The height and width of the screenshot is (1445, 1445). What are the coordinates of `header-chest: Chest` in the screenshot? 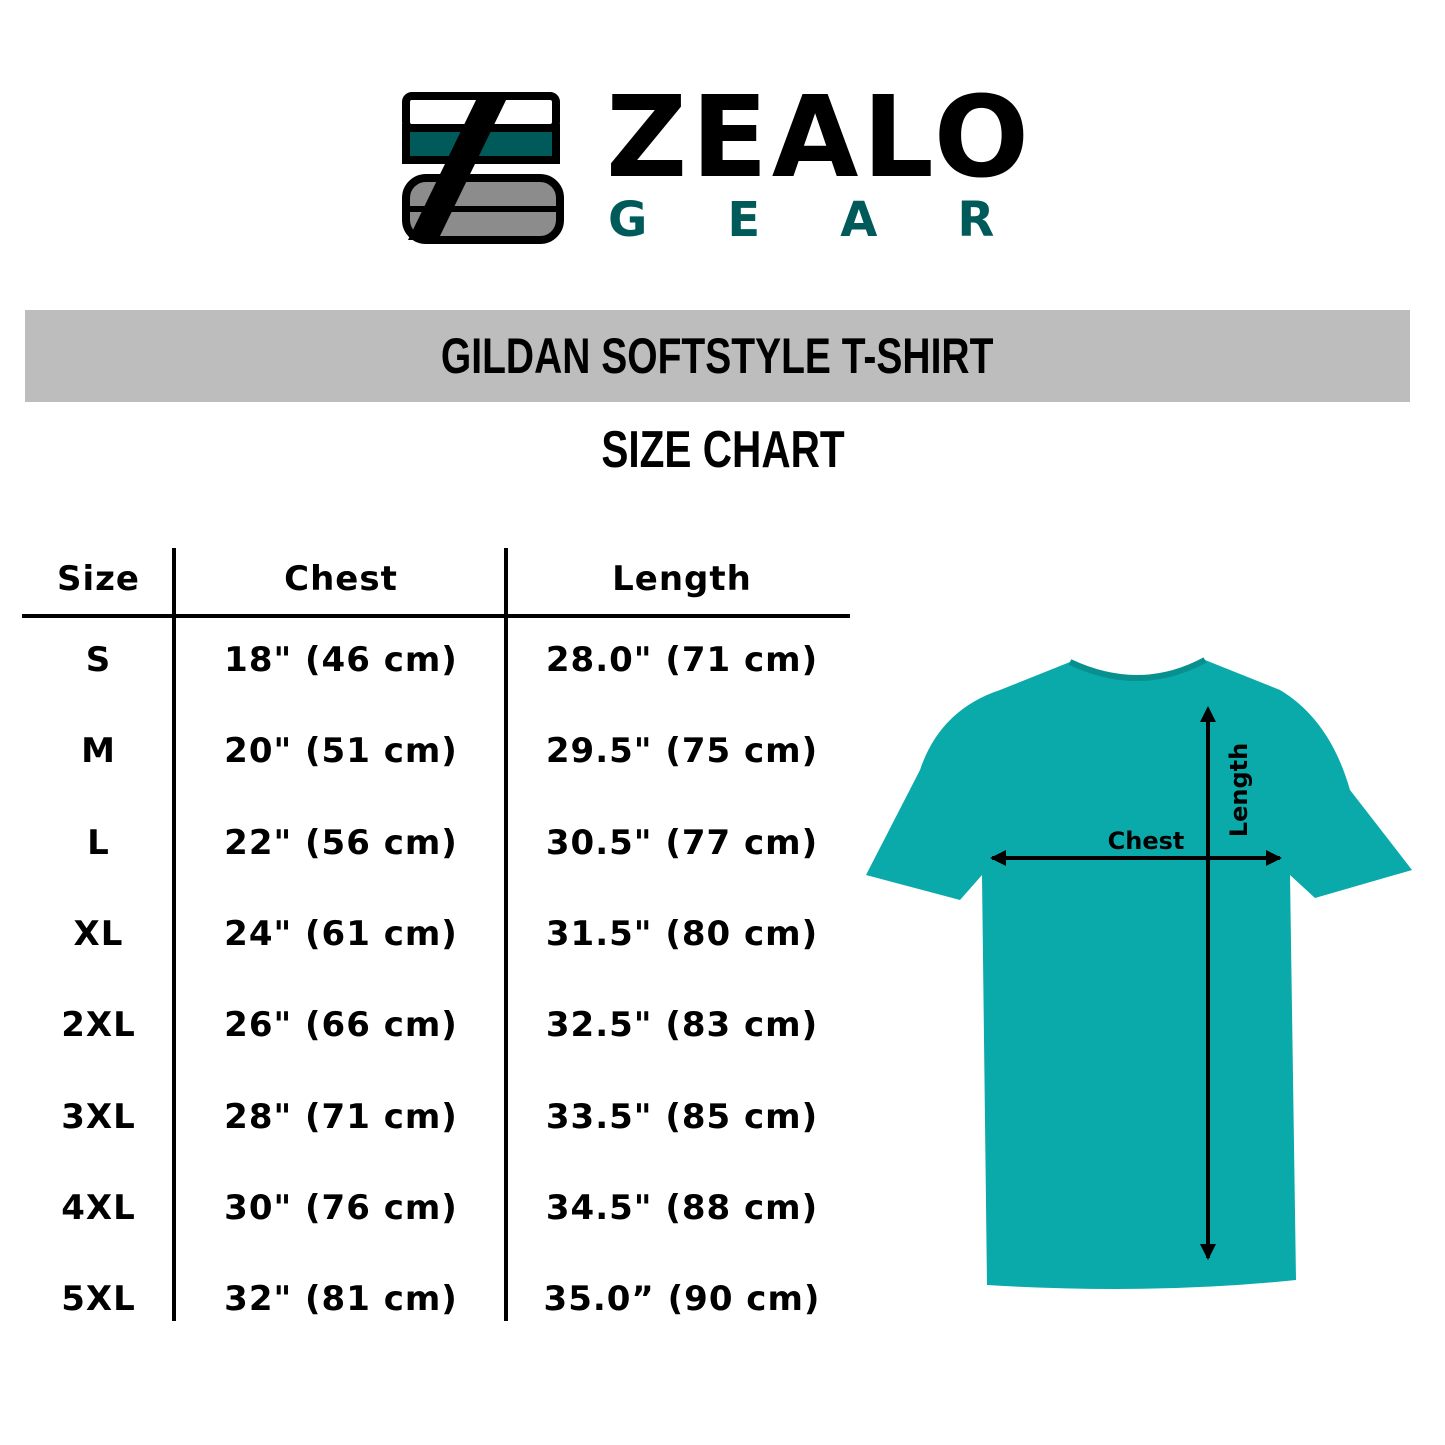 It's located at (341, 579).